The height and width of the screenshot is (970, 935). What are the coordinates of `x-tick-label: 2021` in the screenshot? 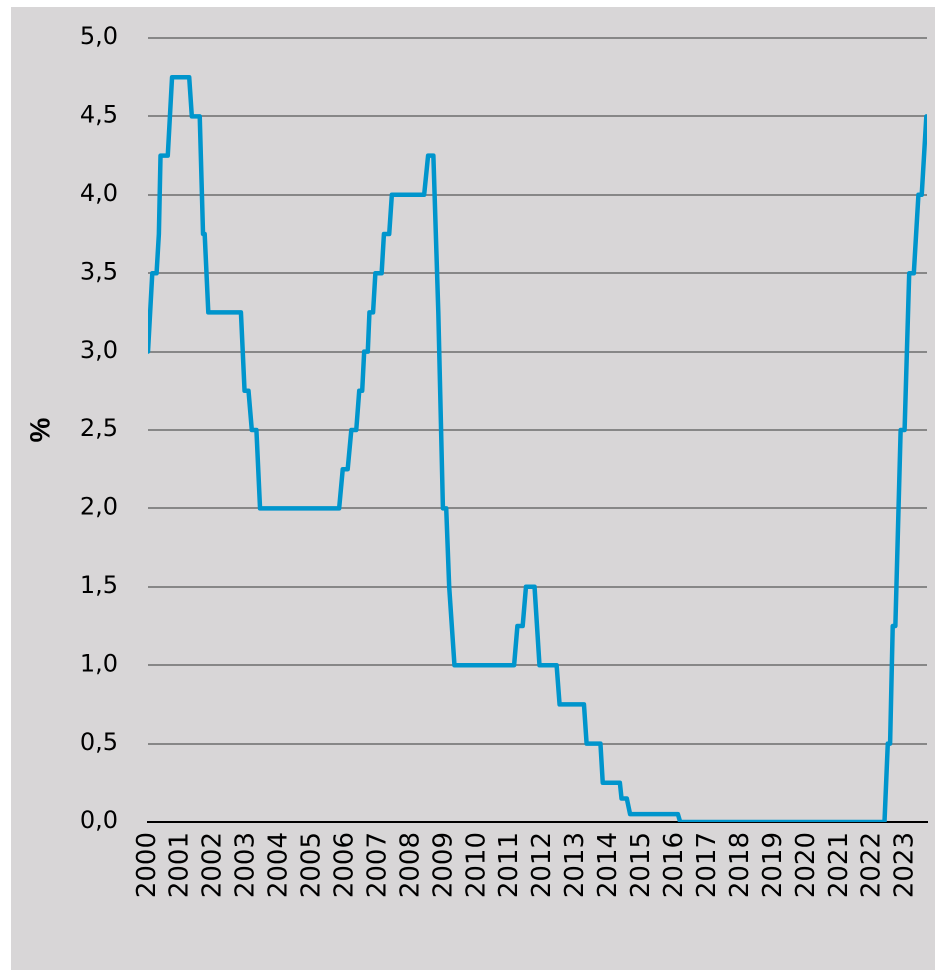 It's located at (839, 865).